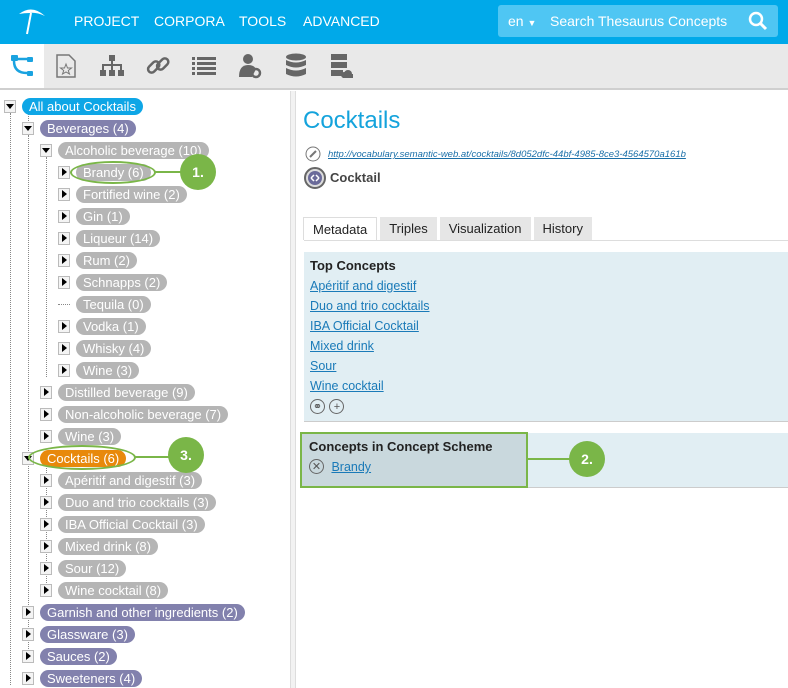 Image resolution: width=788 pixels, height=688 pixels. Describe the element at coordinates (131, 194) in the screenshot. I see `tree-node-label: Fortified wine (2)` at that location.